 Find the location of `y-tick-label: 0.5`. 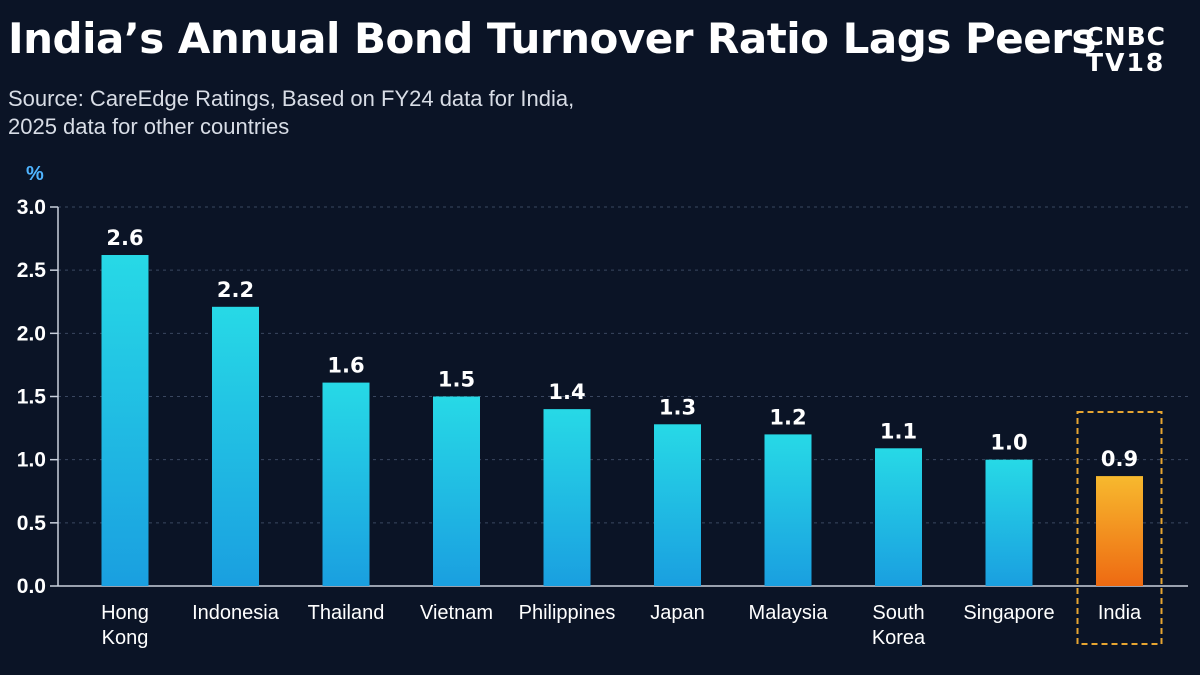

y-tick-label: 0.5 is located at coordinates (32, 523).